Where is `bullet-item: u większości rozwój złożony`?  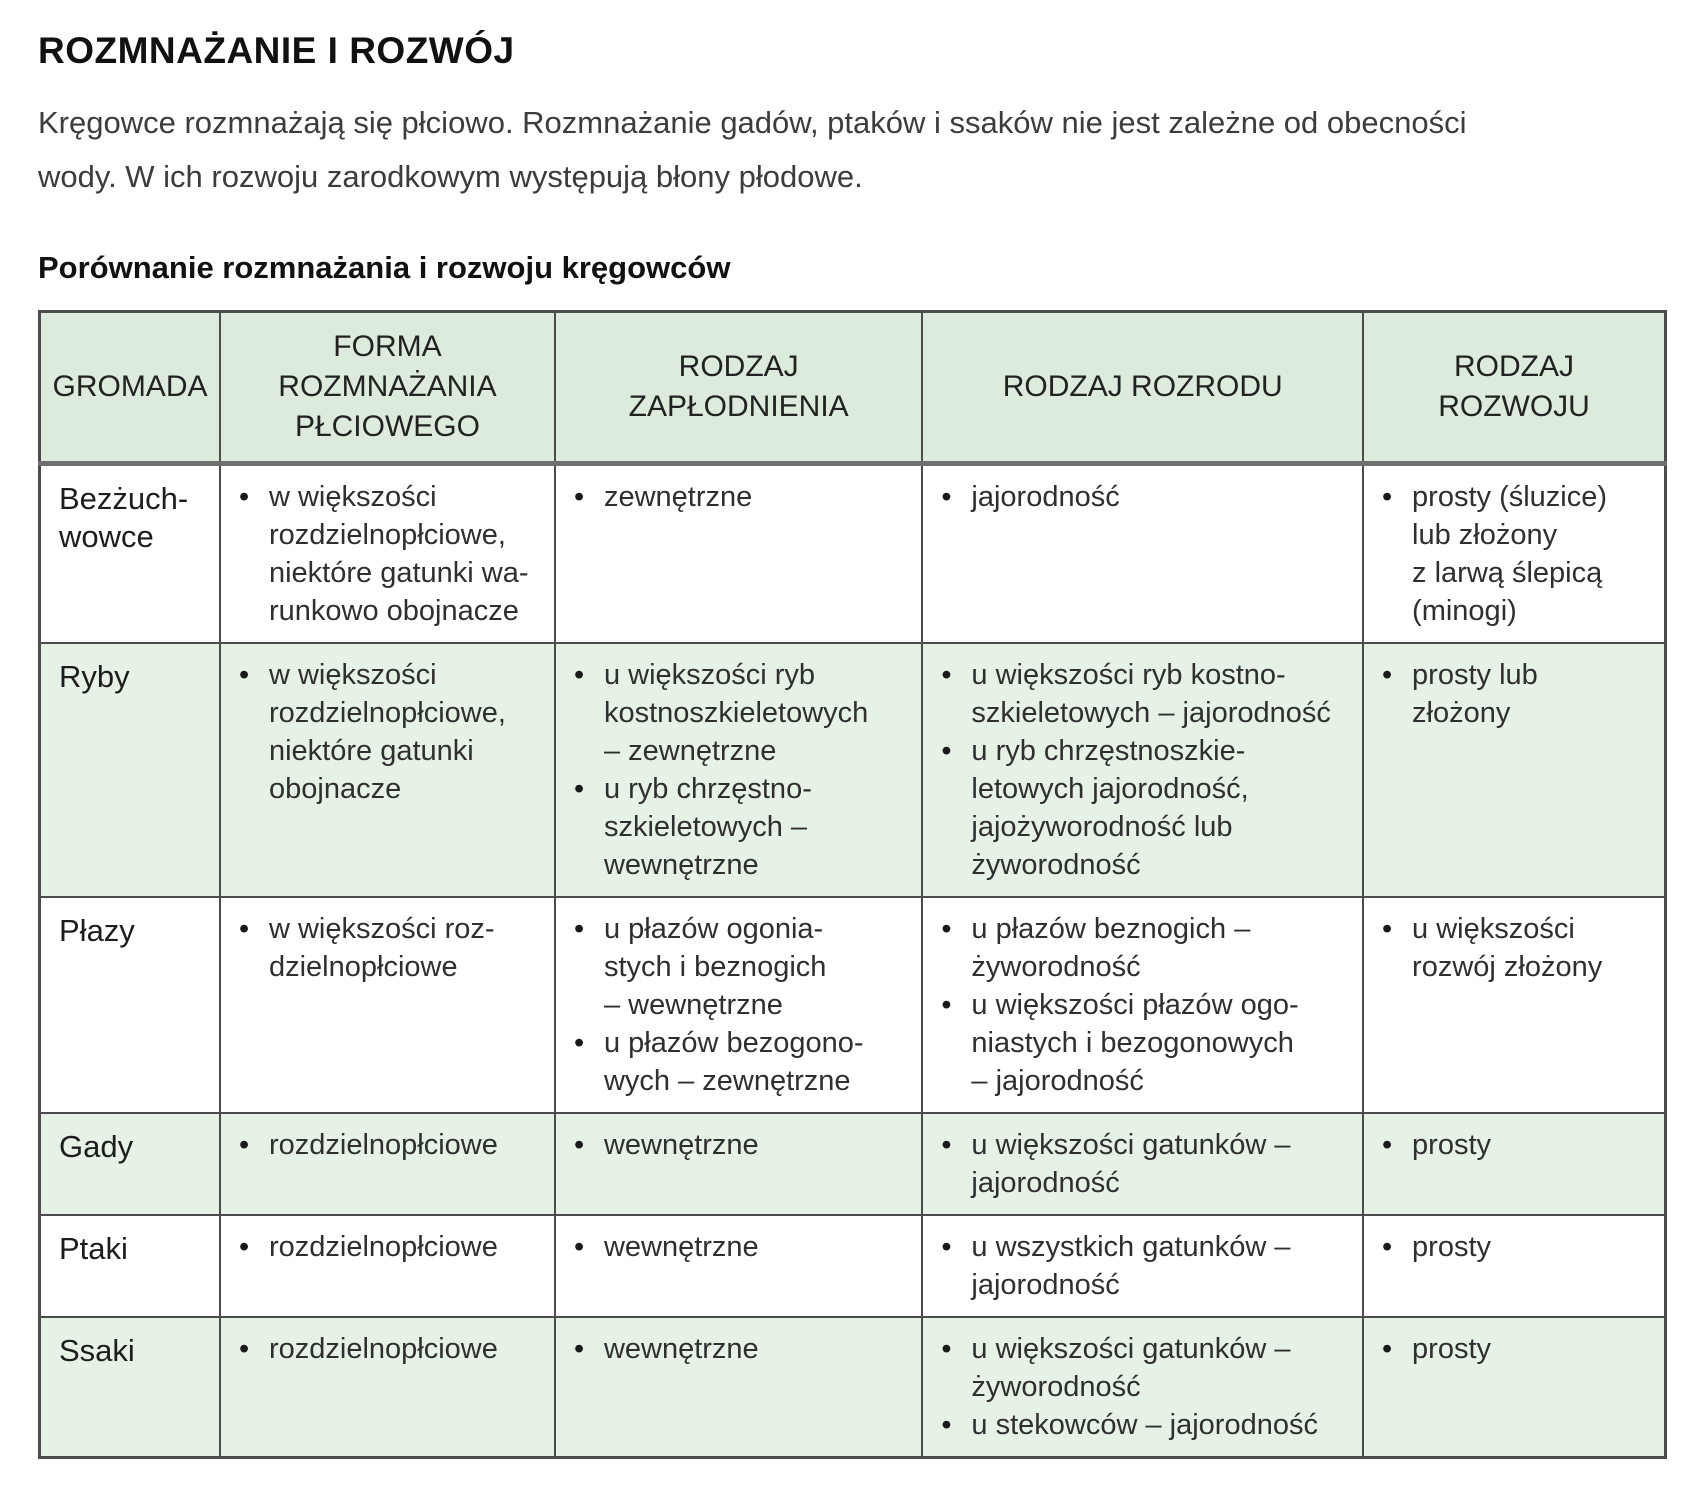
bullet-item: u większości rozwój złożony is located at coordinates (1513, 948).